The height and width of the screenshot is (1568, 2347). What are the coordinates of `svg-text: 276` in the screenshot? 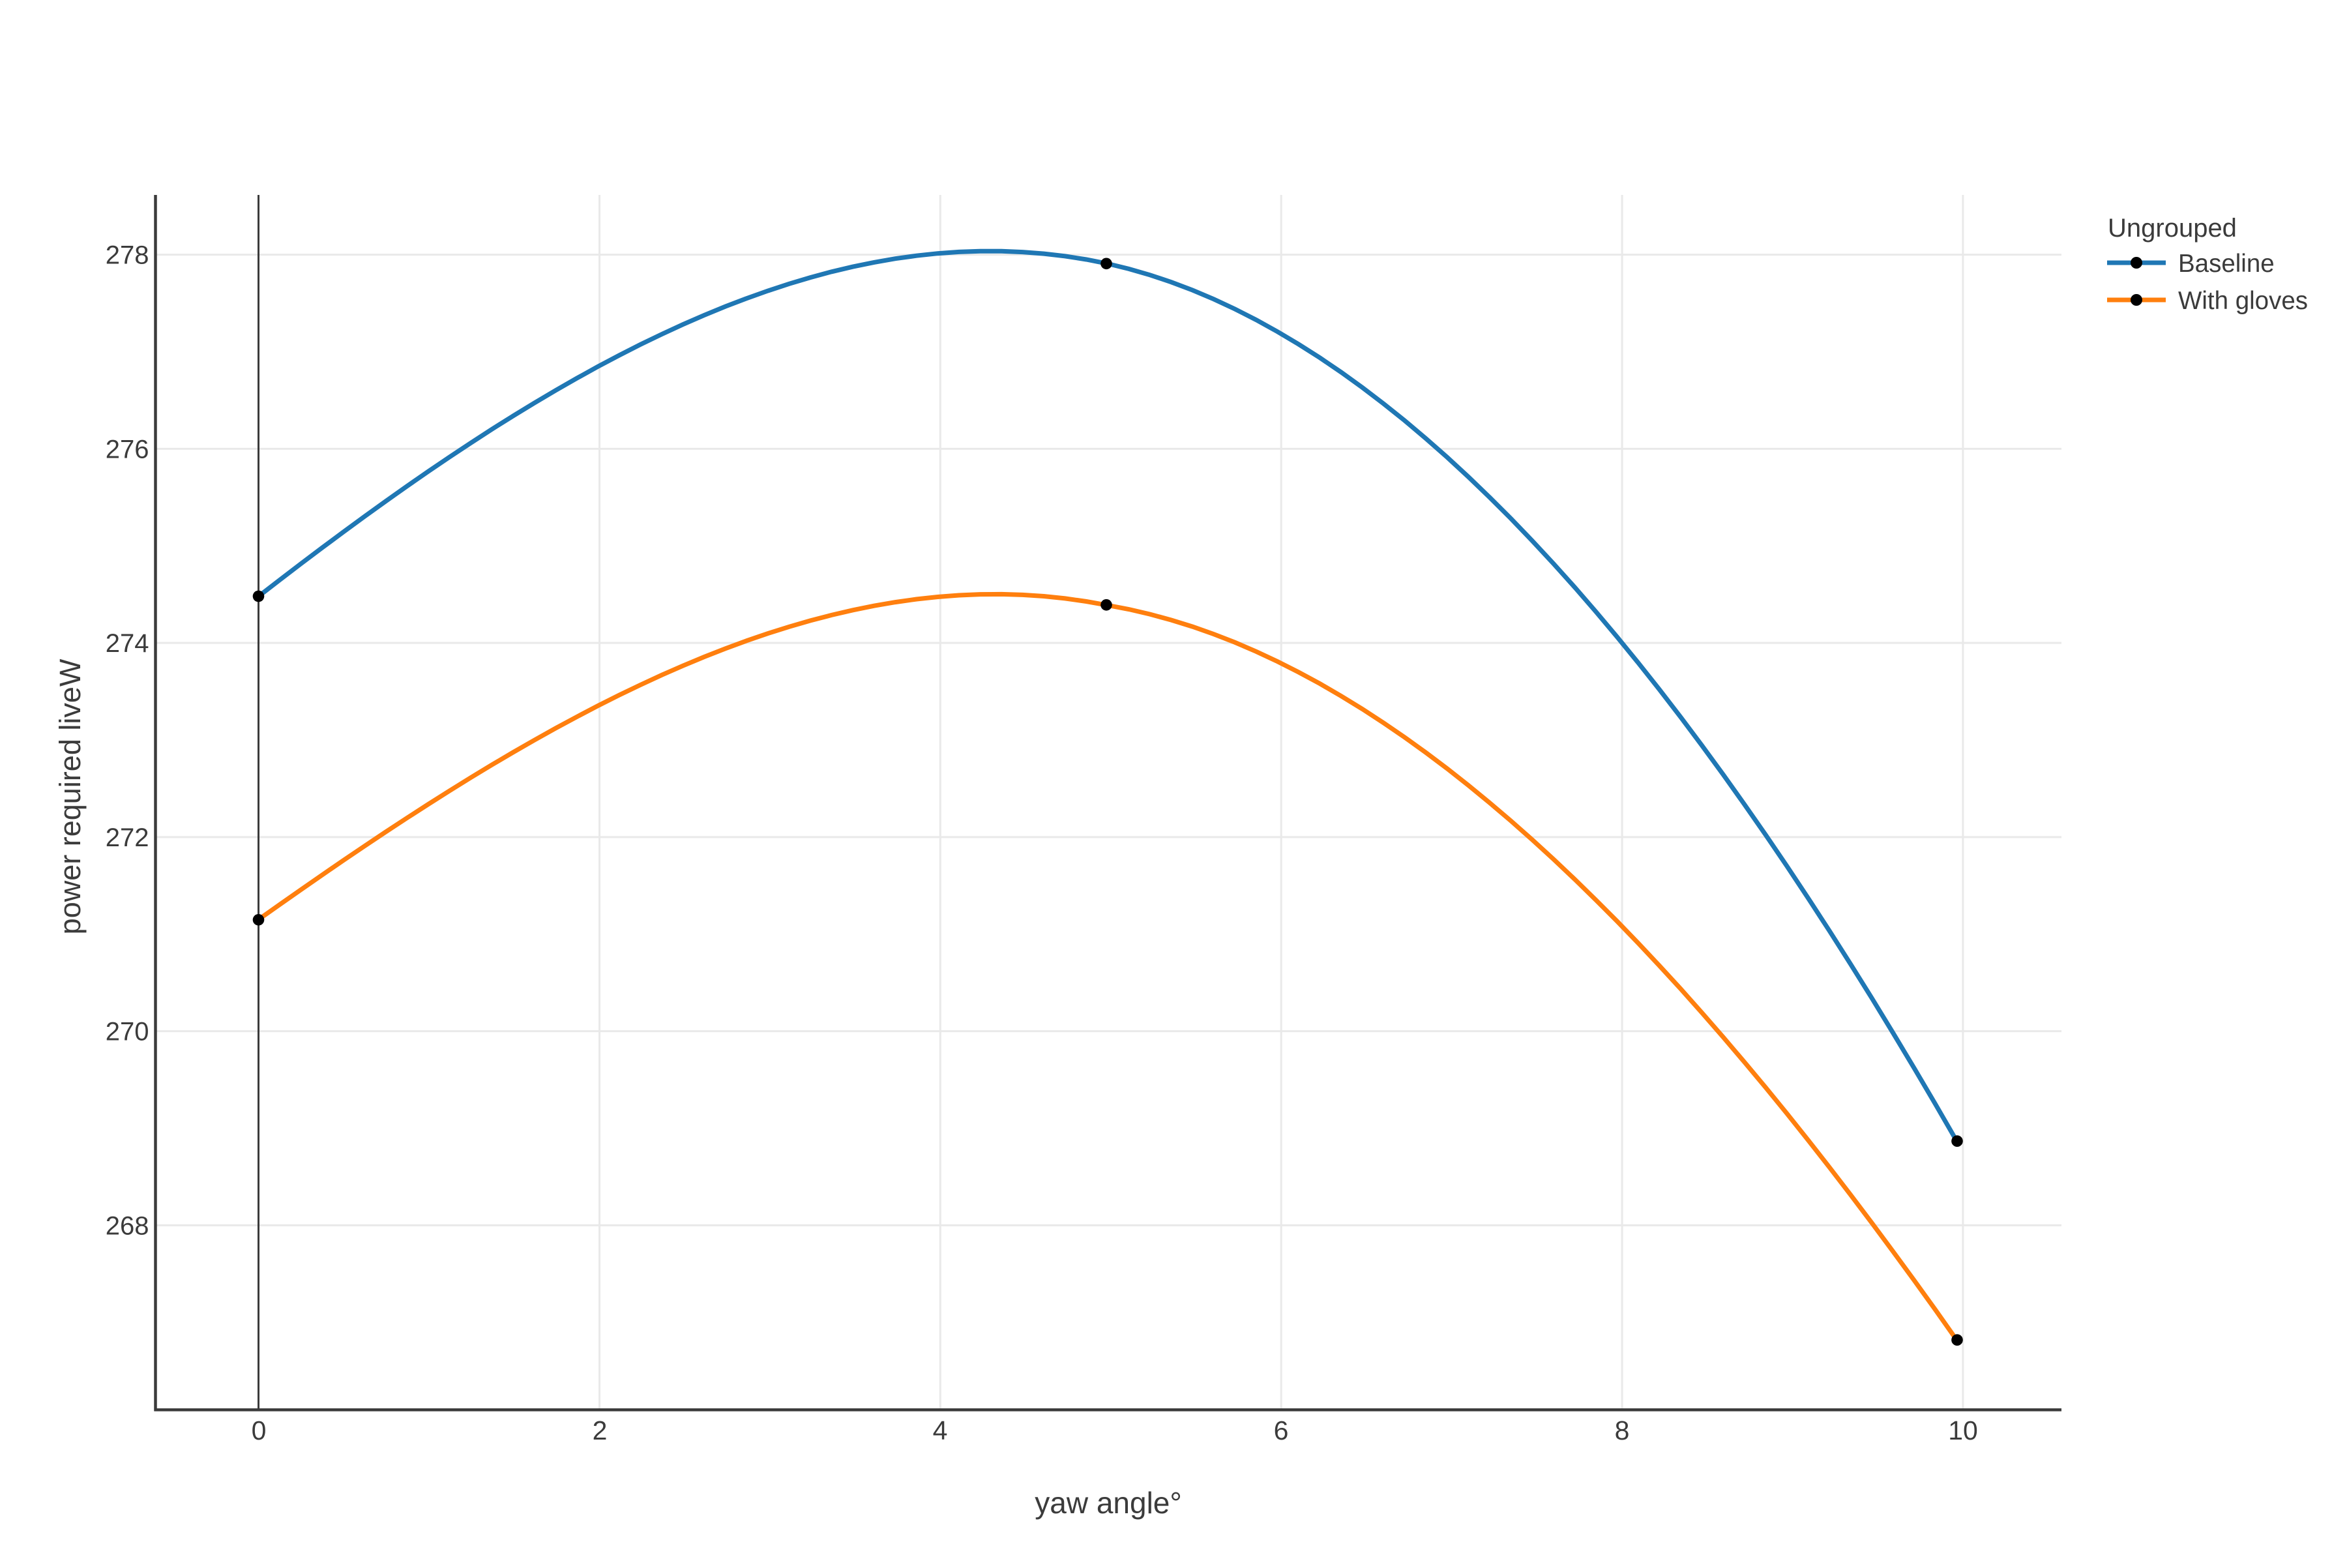 It's located at (127, 450).